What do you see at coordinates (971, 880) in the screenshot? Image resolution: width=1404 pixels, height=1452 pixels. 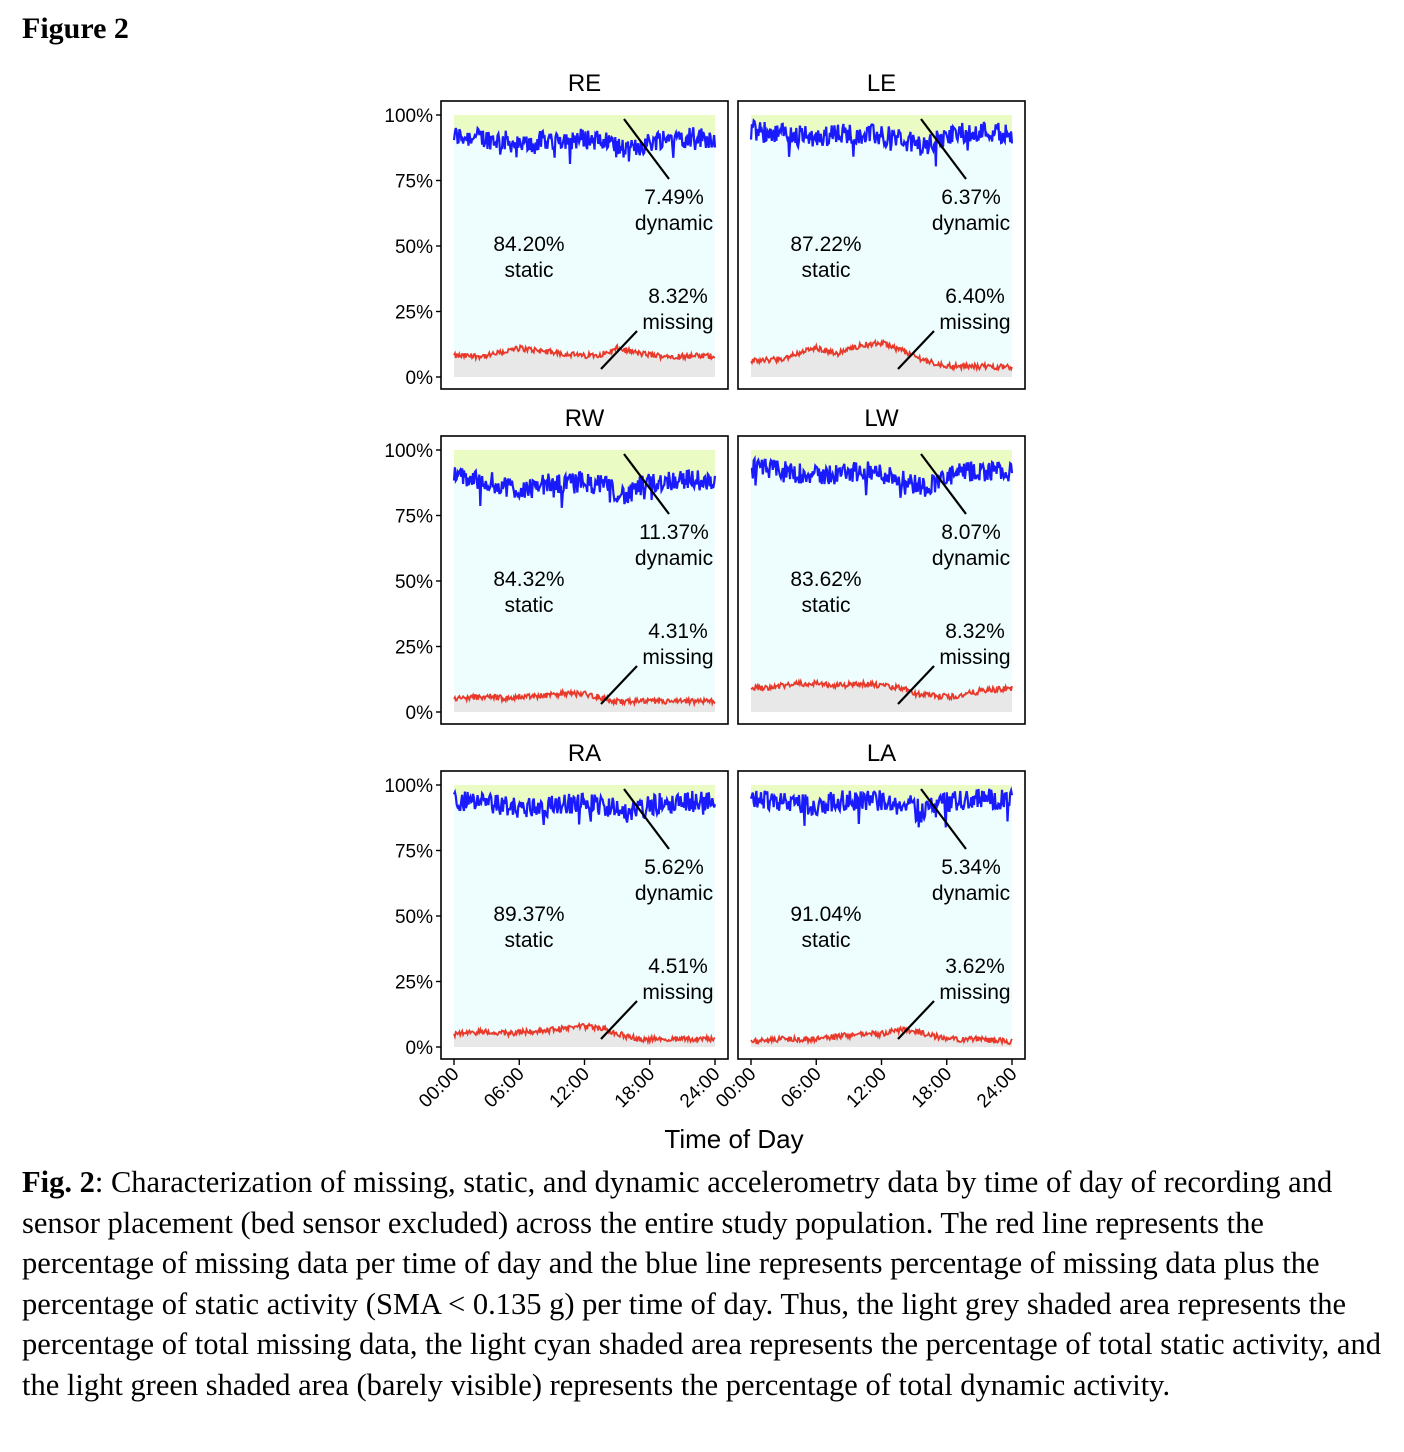 I see `annotation-dynamic: 5.34% dynamic` at bounding box center [971, 880].